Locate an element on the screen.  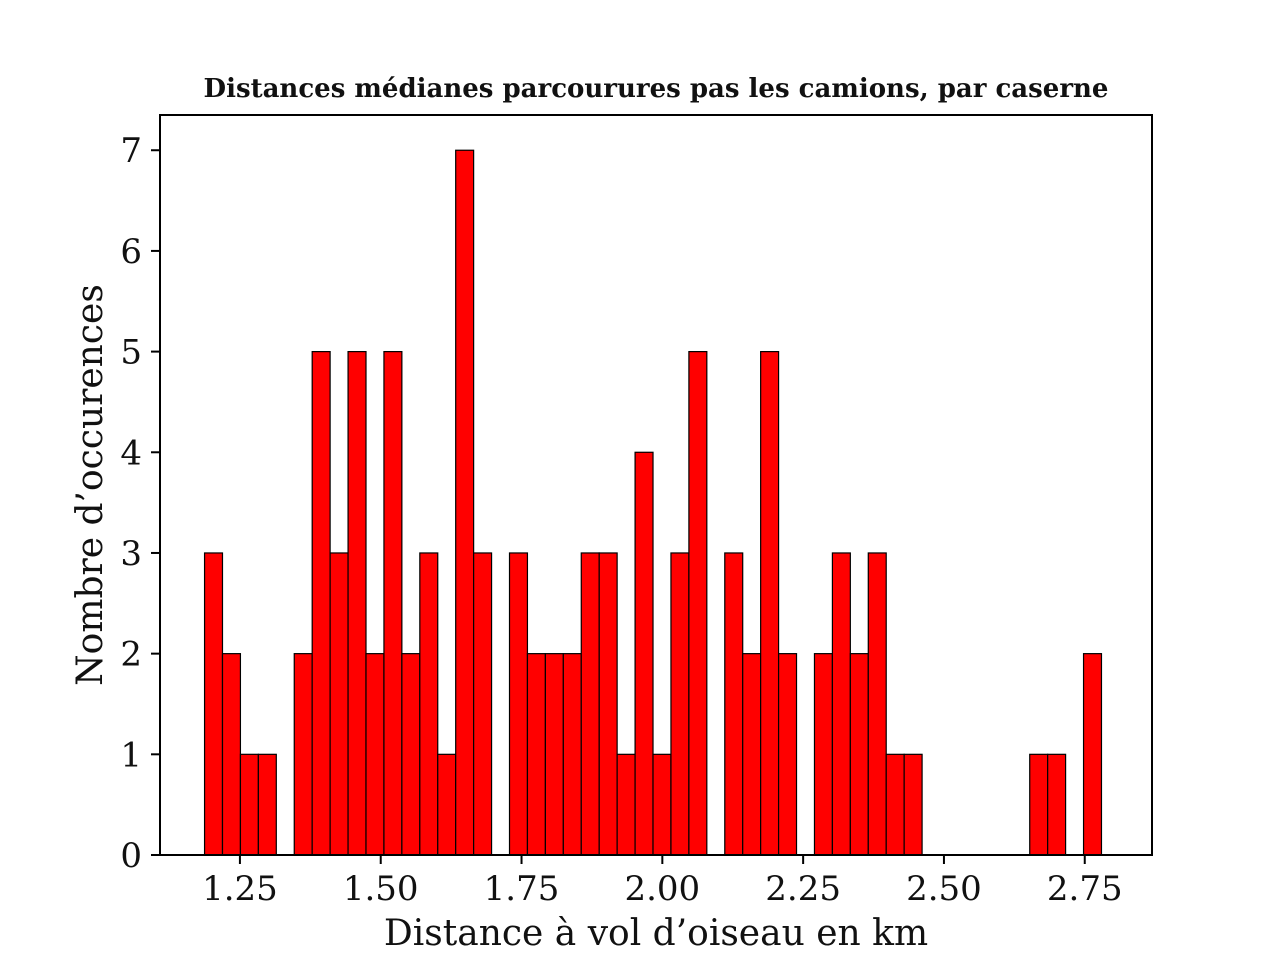
y-axis-label: Nombre d’occurences is located at coordinates (90, 485).